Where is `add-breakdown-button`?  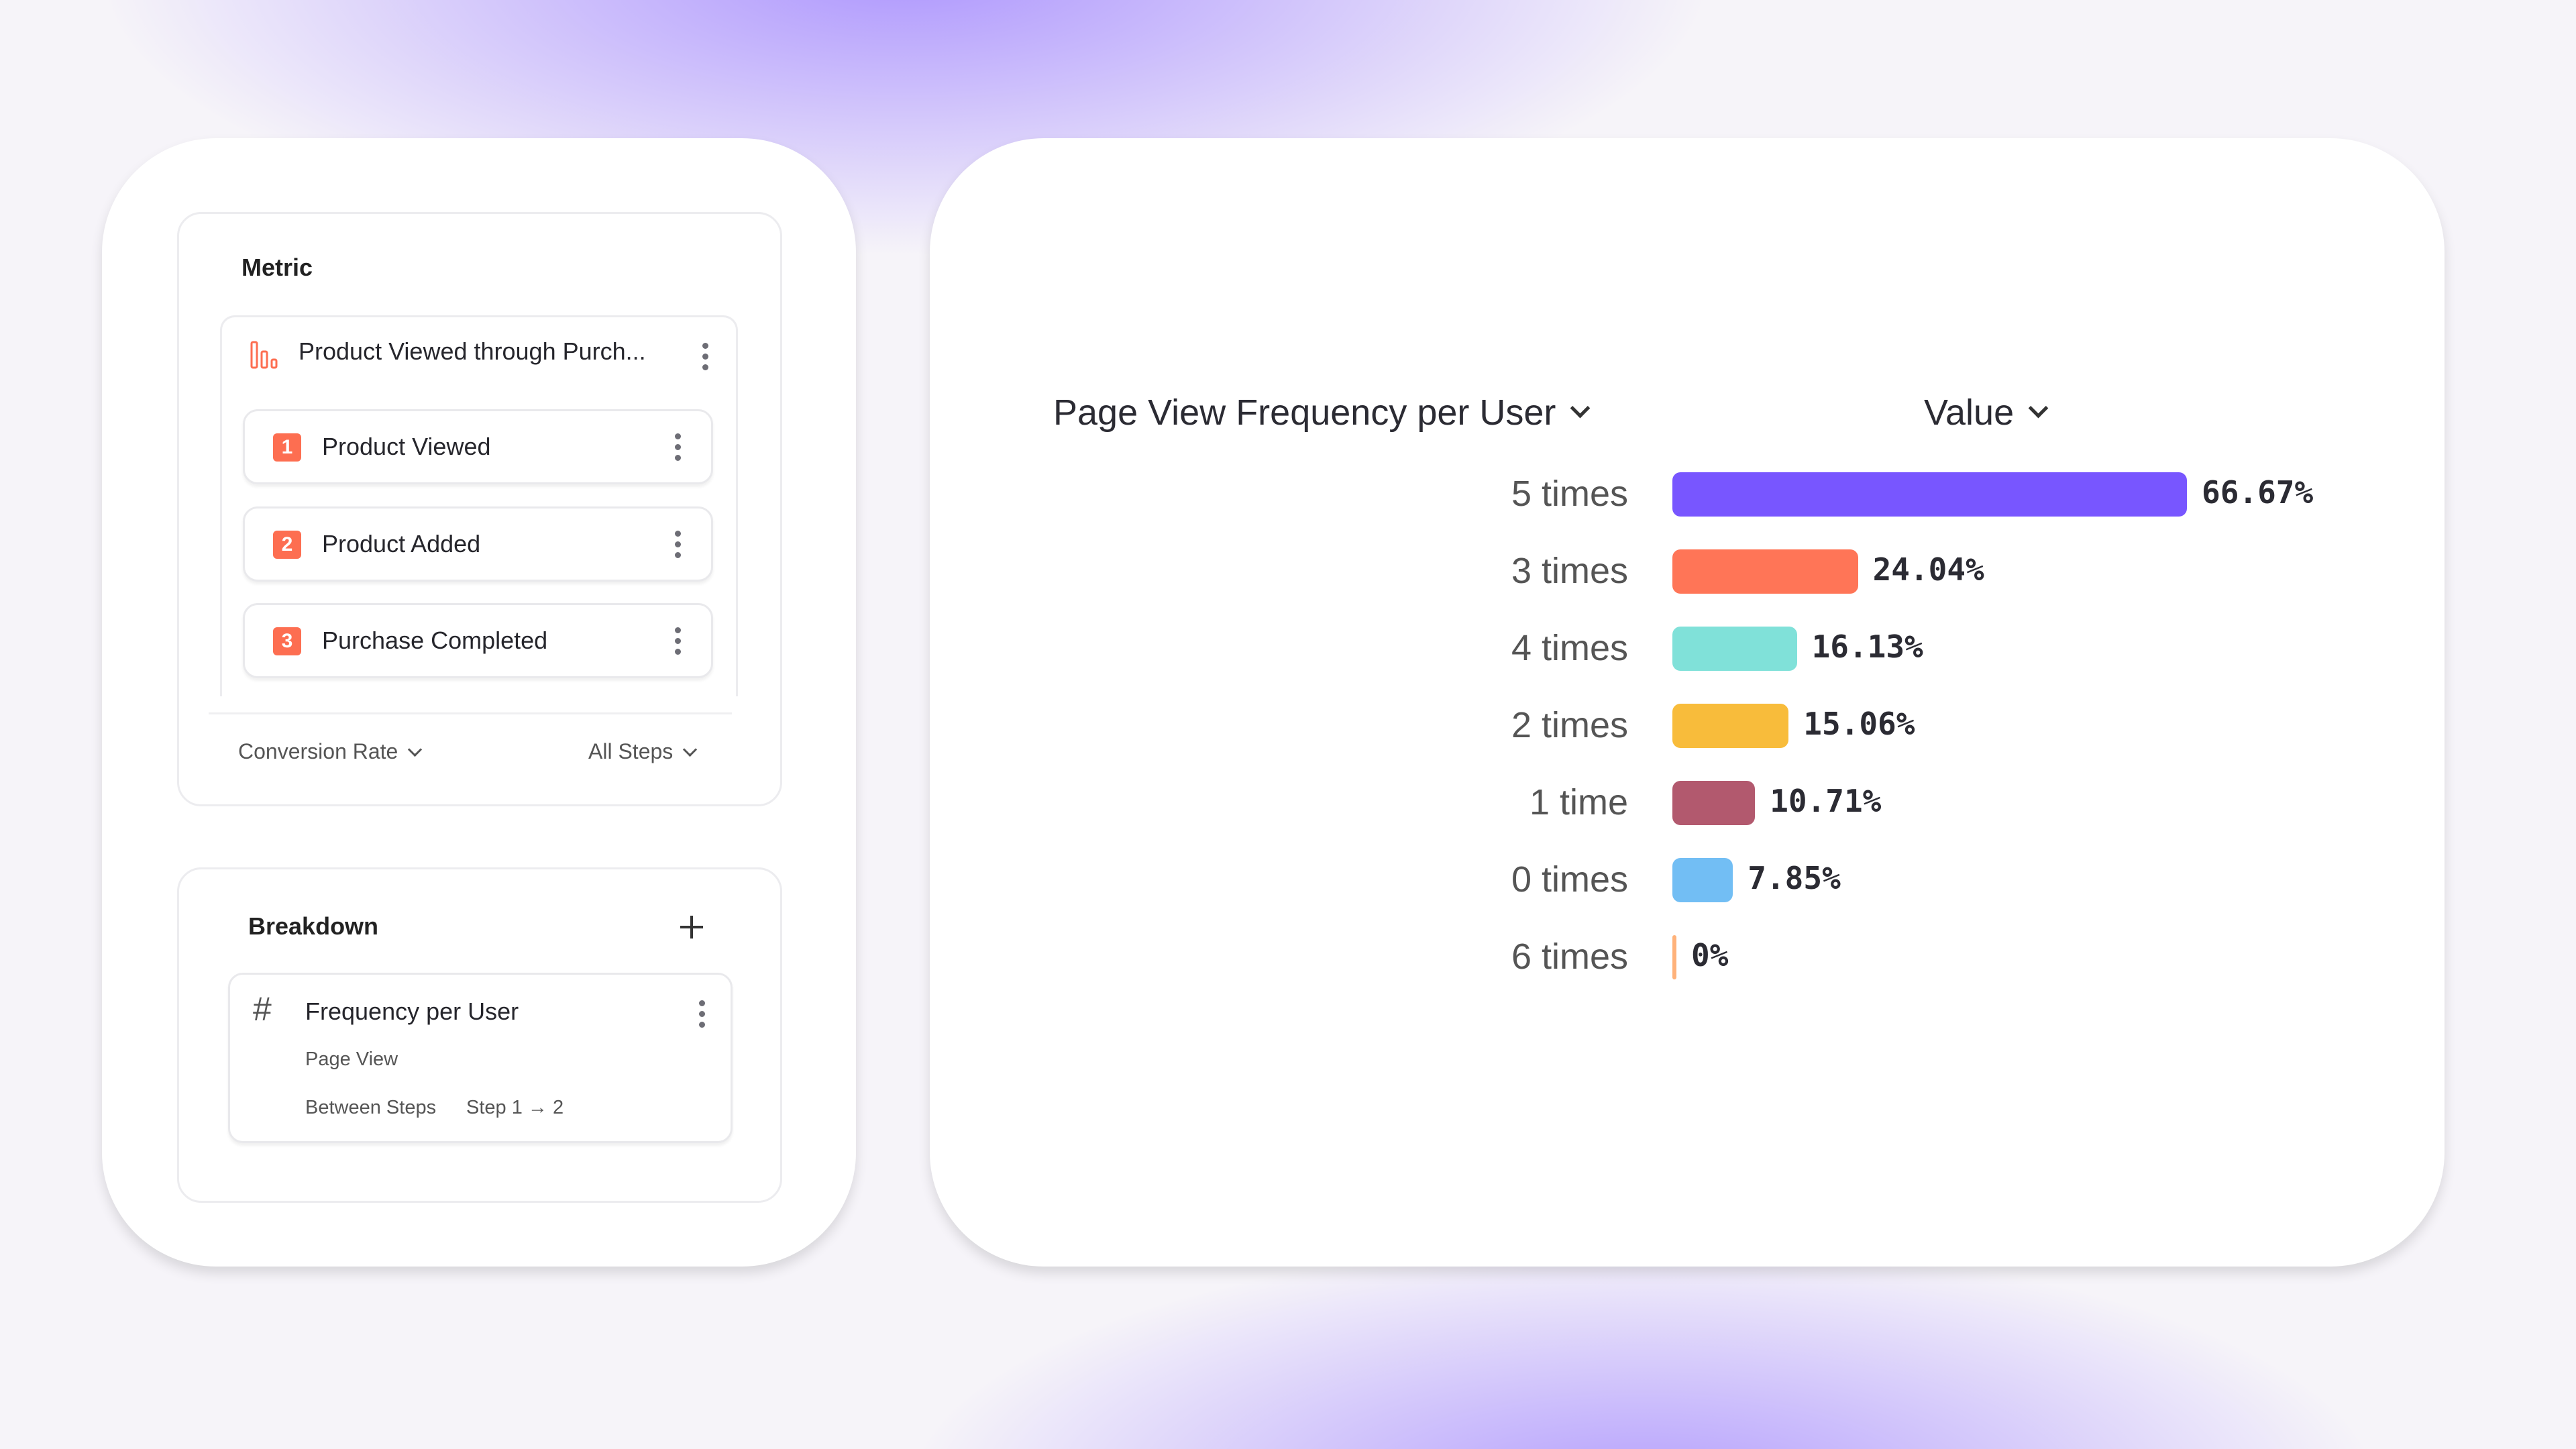
add-breakdown-button is located at coordinates (693, 927).